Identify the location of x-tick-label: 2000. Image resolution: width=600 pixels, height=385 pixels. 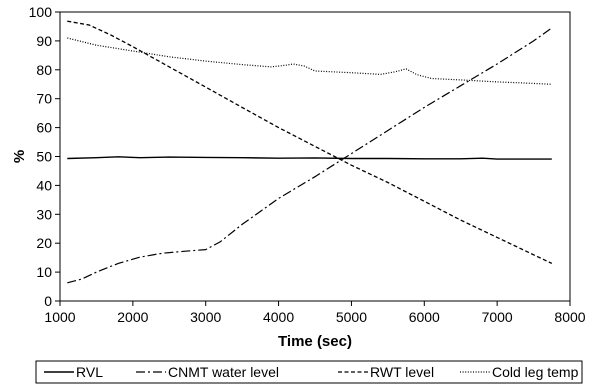
(132, 317).